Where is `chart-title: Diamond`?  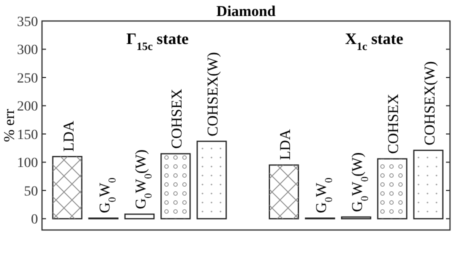
chart-title: Diamond is located at coordinates (246, 12).